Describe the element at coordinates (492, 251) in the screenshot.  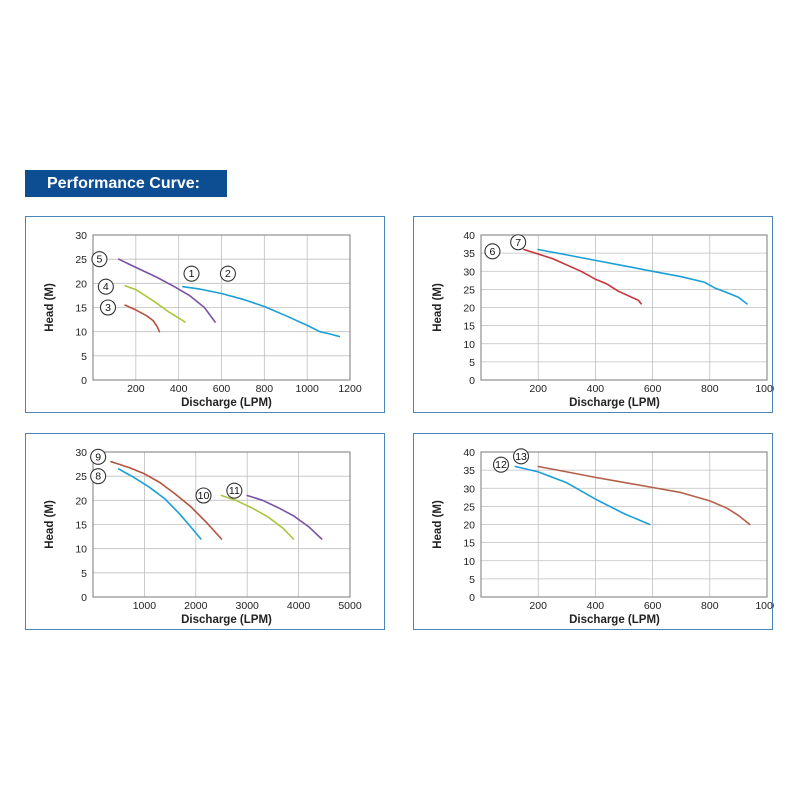
I see `curve-label-6: 6` at that location.